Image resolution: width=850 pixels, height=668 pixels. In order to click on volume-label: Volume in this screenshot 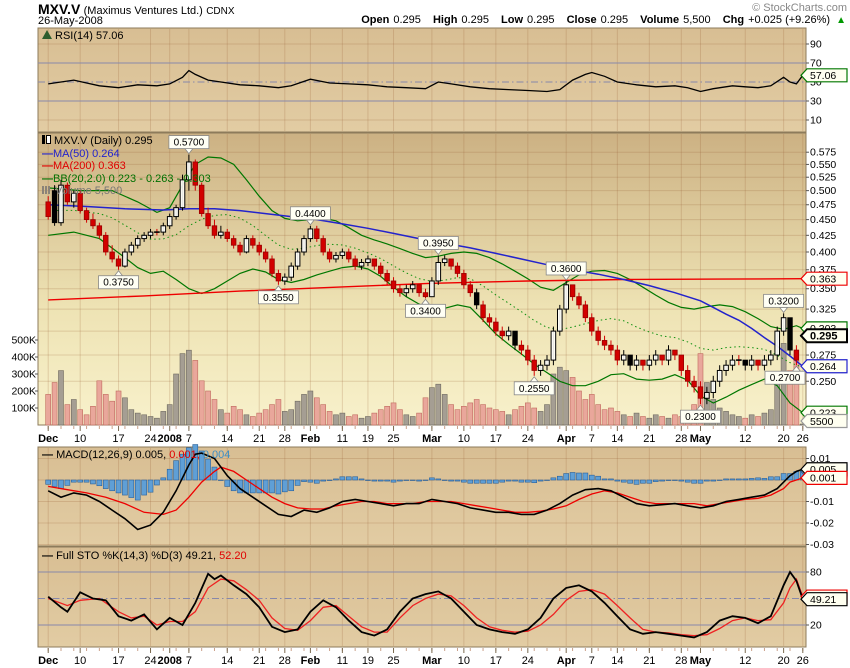, I will do `click(660, 20)`.